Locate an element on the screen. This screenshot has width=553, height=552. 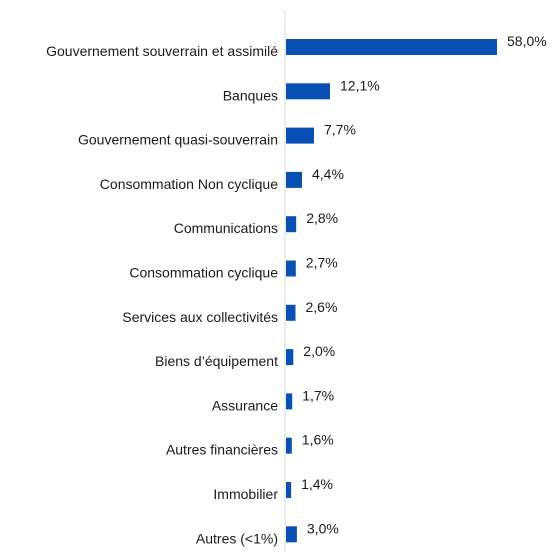
category-label-11: Autres (<1%) is located at coordinates (237, 538).